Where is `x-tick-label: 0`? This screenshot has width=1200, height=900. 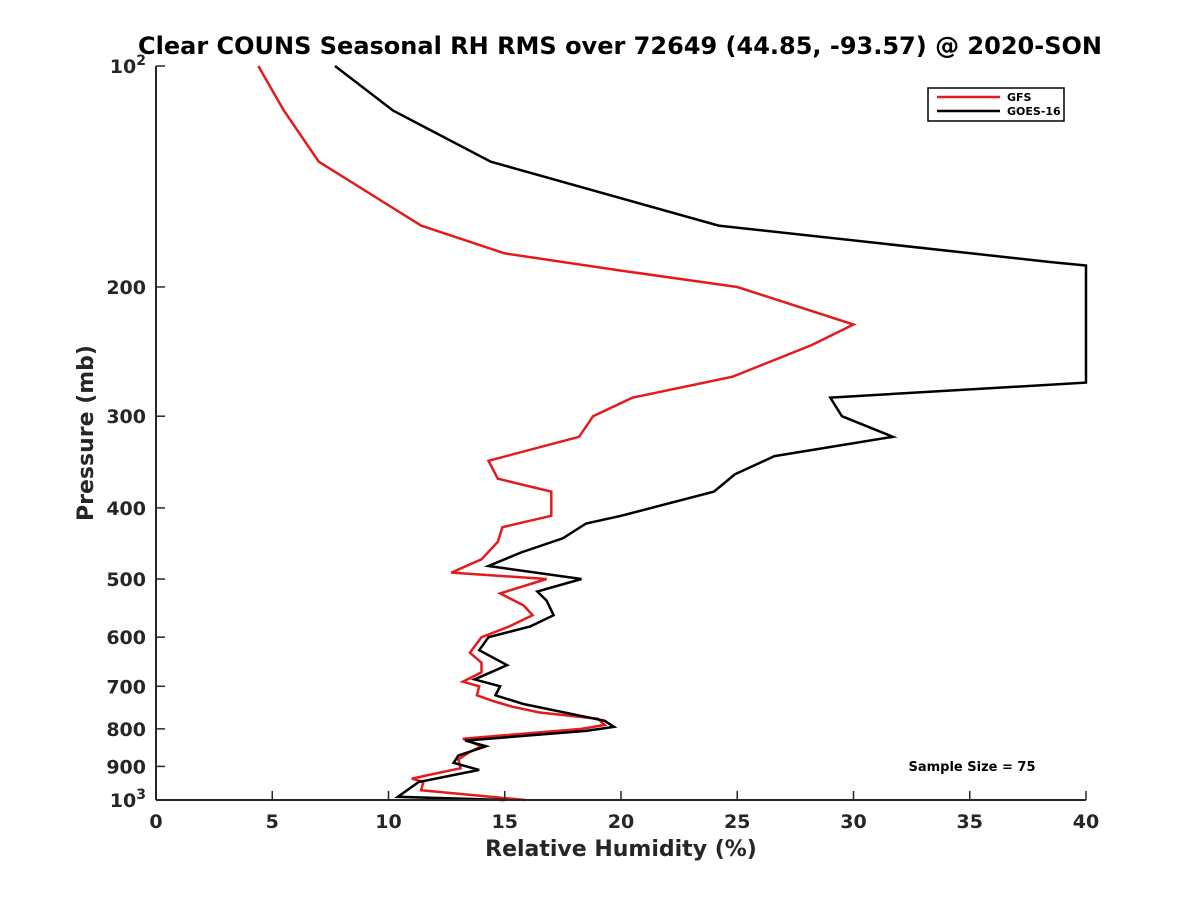
x-tick-label: 0 is located at coordinates (155, 822).